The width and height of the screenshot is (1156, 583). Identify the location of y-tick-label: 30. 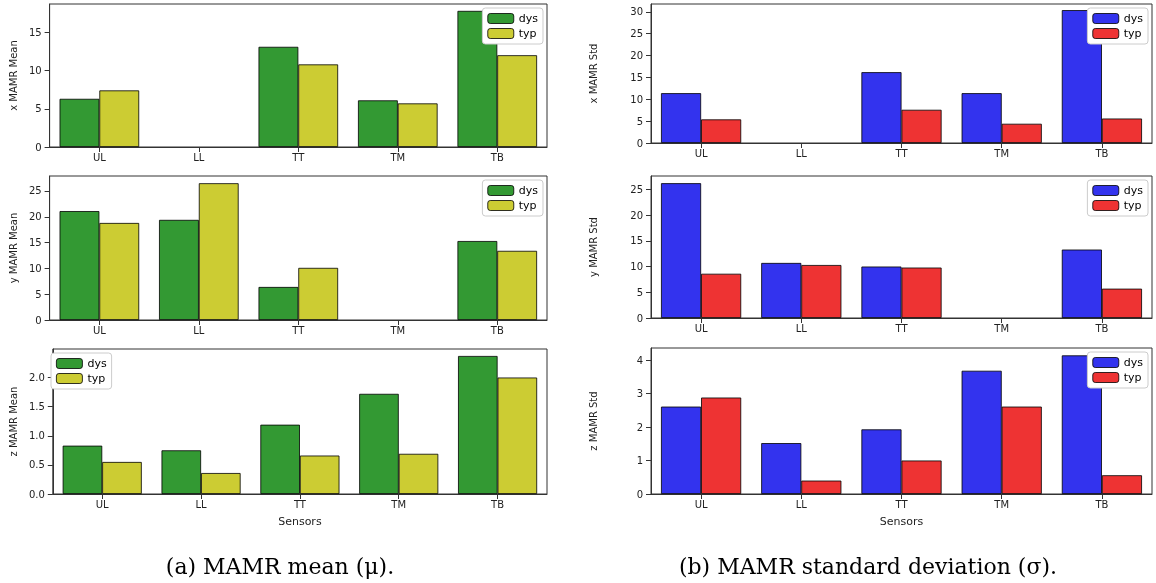
(636, 12).